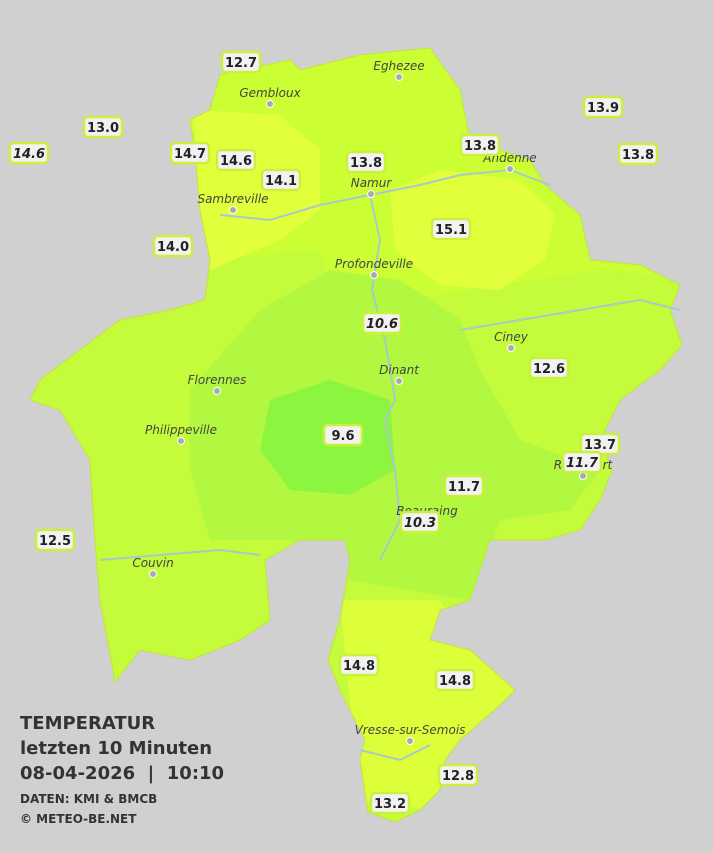 This screenshot has width=713, height=853. Describe the element at coordinates (87, 723) in the screenshot. I see `title: TEMPERATUR` at that location.